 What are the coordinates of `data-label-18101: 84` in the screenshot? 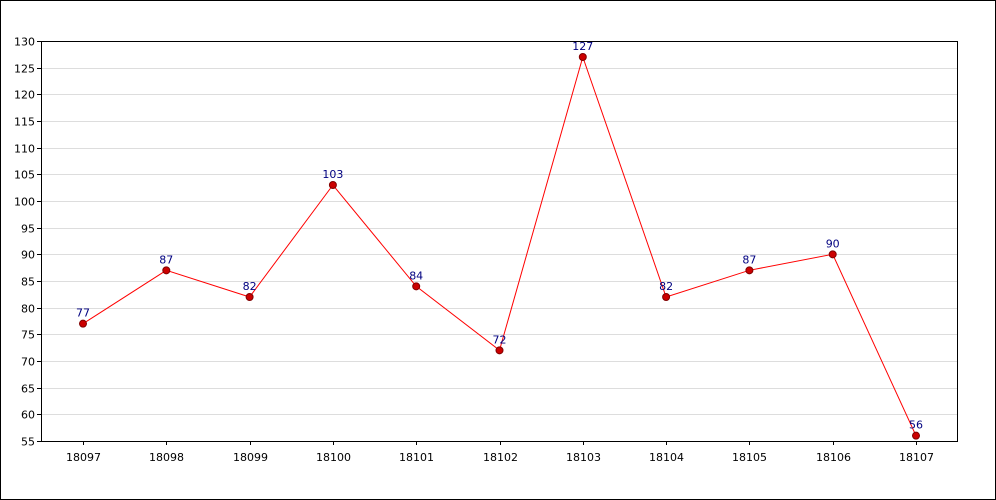 It's located at (416, 275).